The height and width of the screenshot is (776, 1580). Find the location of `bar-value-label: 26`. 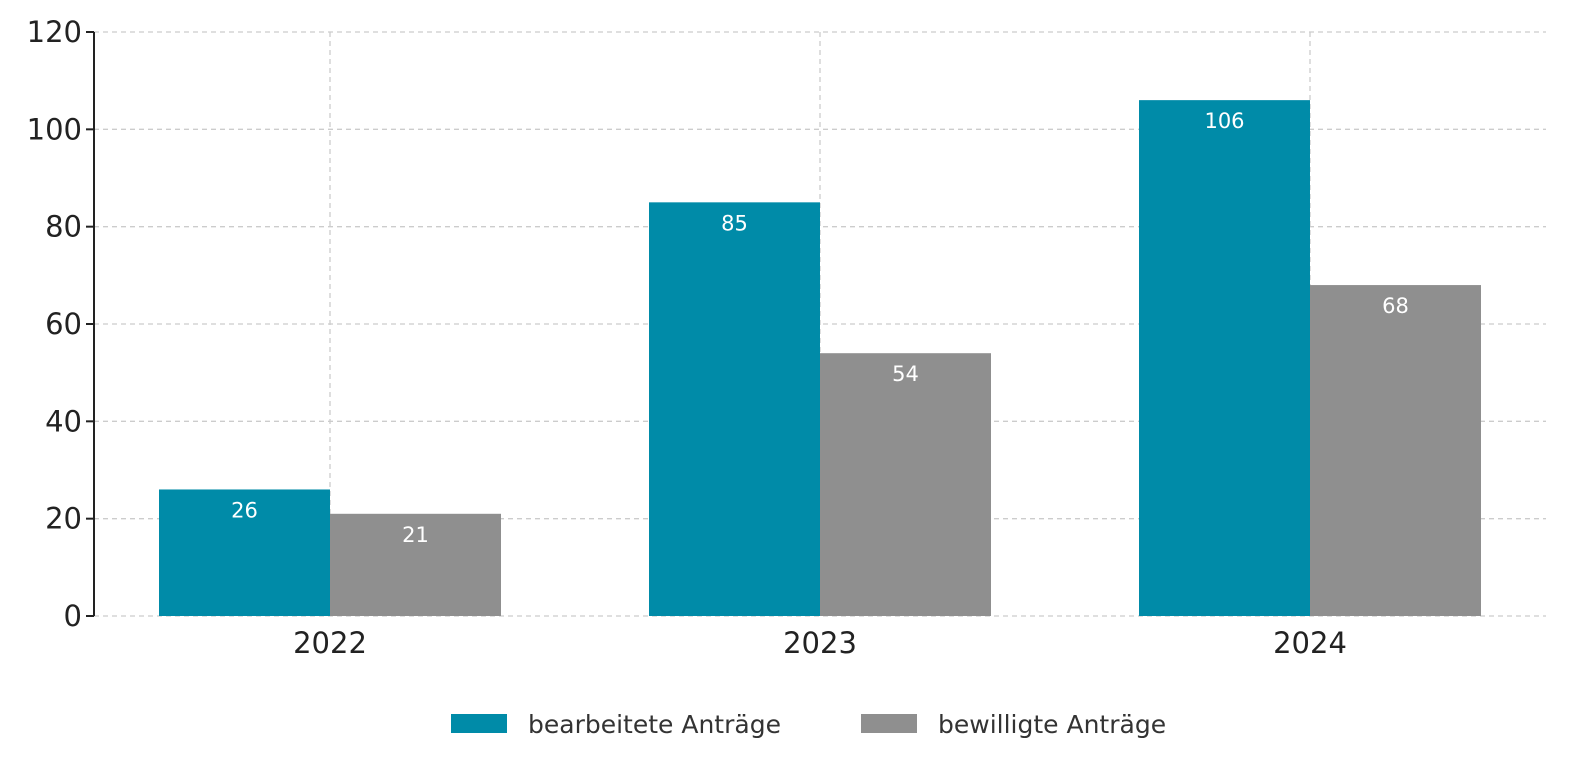

bar-value-label: 26 is located at coordinates (244, 510).